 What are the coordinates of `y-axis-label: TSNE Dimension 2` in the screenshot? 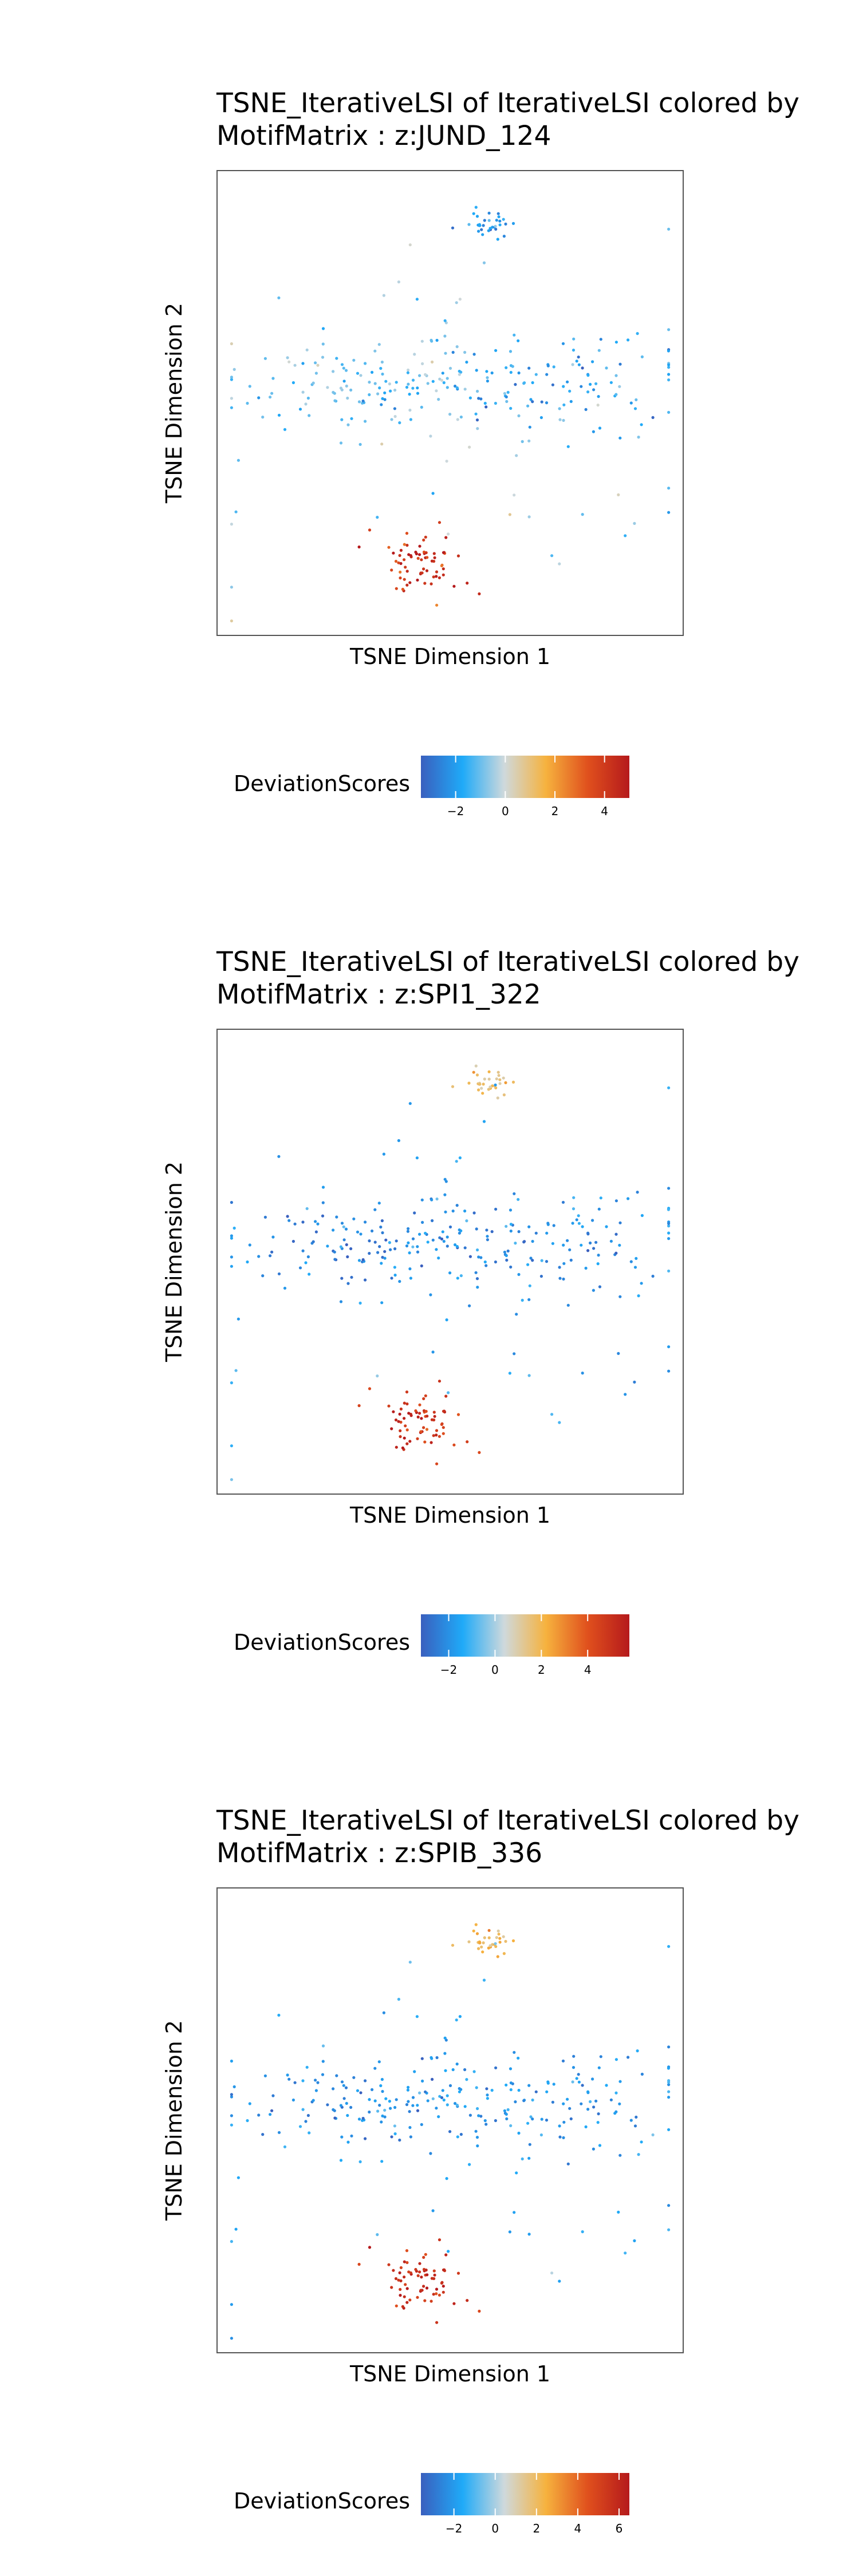 It's located at (174, 2120).